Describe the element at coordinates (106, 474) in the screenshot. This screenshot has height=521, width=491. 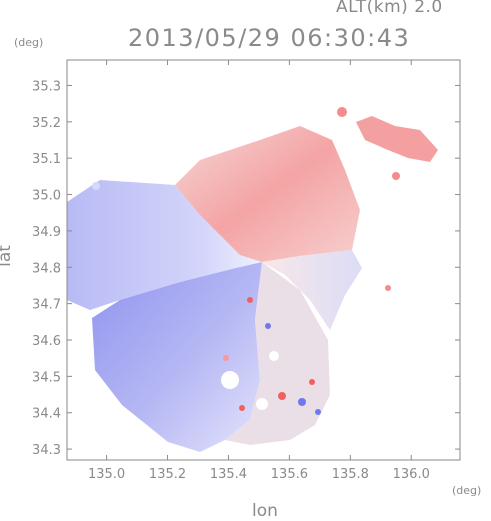
I see `x-tick-label: 135.0` at that location.